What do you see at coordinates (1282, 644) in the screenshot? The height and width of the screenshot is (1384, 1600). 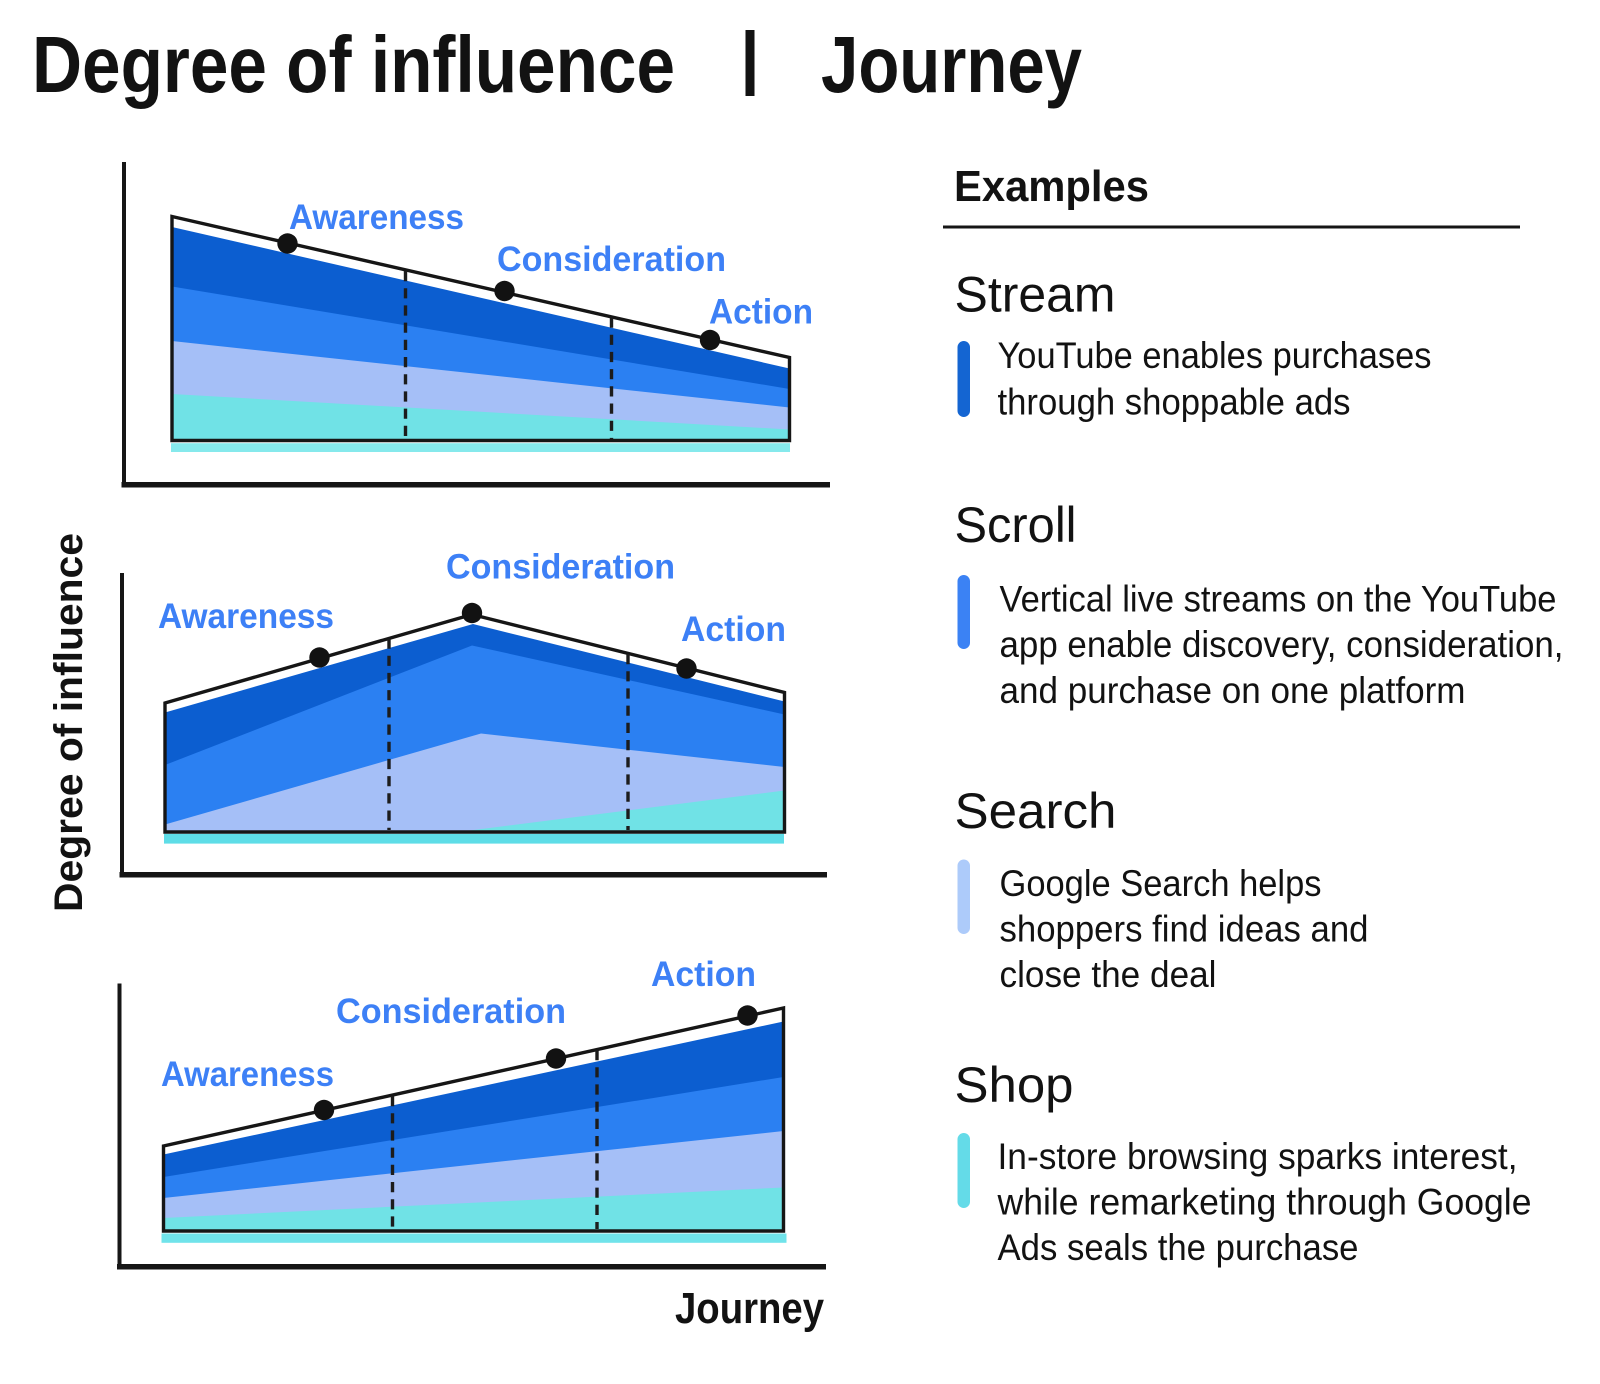 I see `svg-text:app enable discovery, consider: app enable discovery, consideration,` at bounding box center [1282, 644].